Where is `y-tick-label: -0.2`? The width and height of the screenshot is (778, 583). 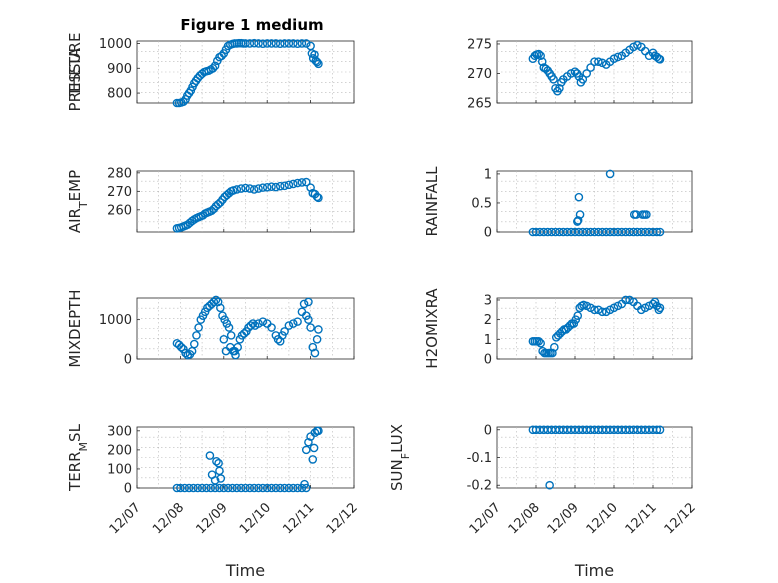 y-tick-label: -0.2 is located at coordinates (479, 486).